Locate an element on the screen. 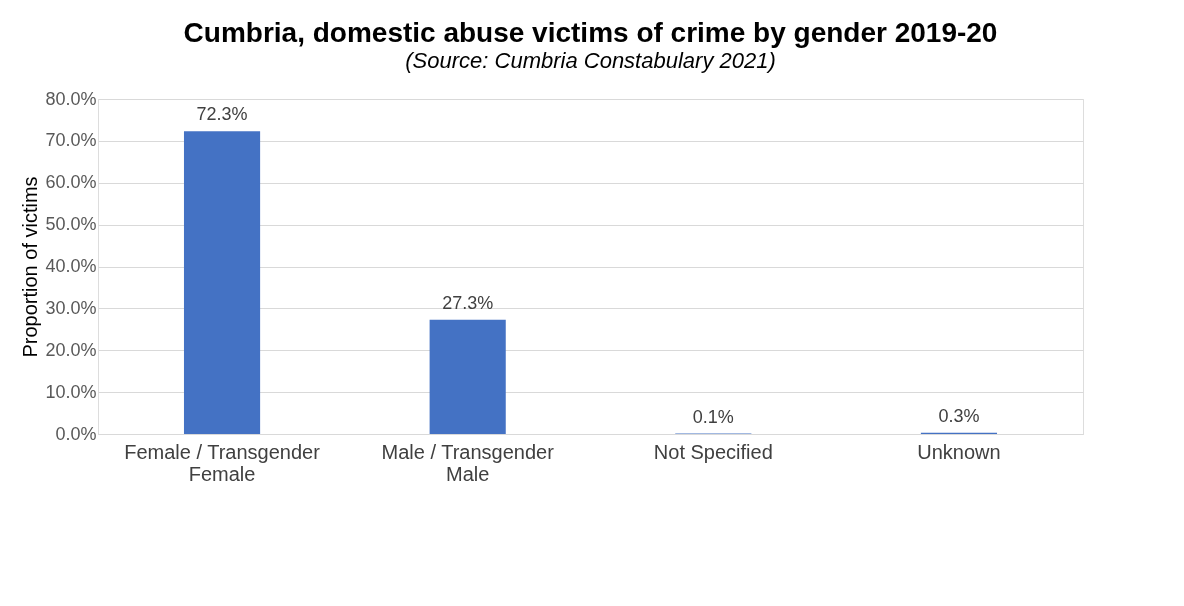  x-tick-label: Unknown is located at coordinates (959, 451).